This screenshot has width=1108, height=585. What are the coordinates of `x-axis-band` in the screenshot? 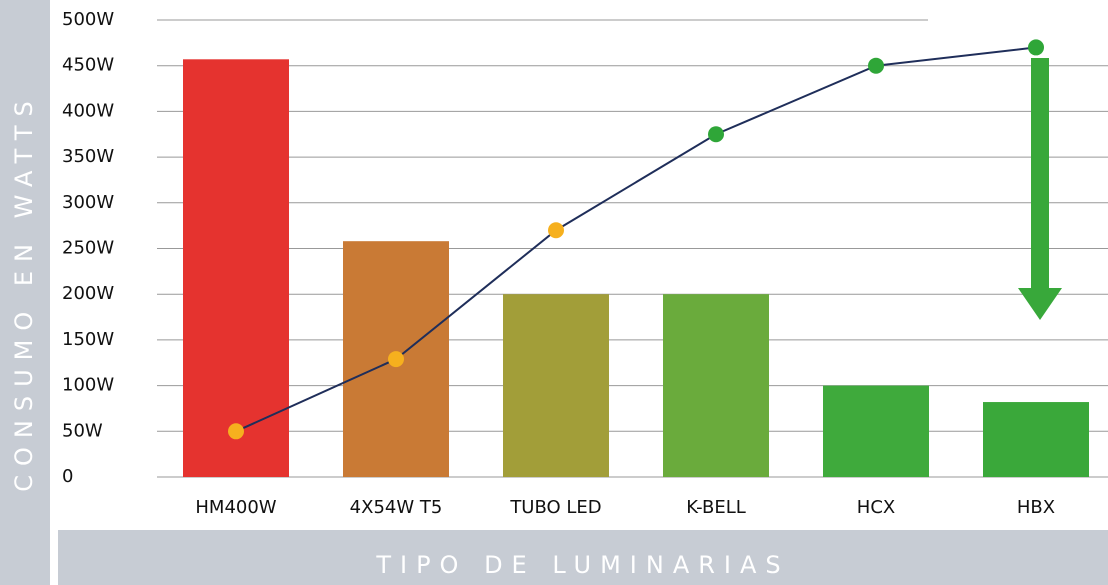 It's located at (583, 557).